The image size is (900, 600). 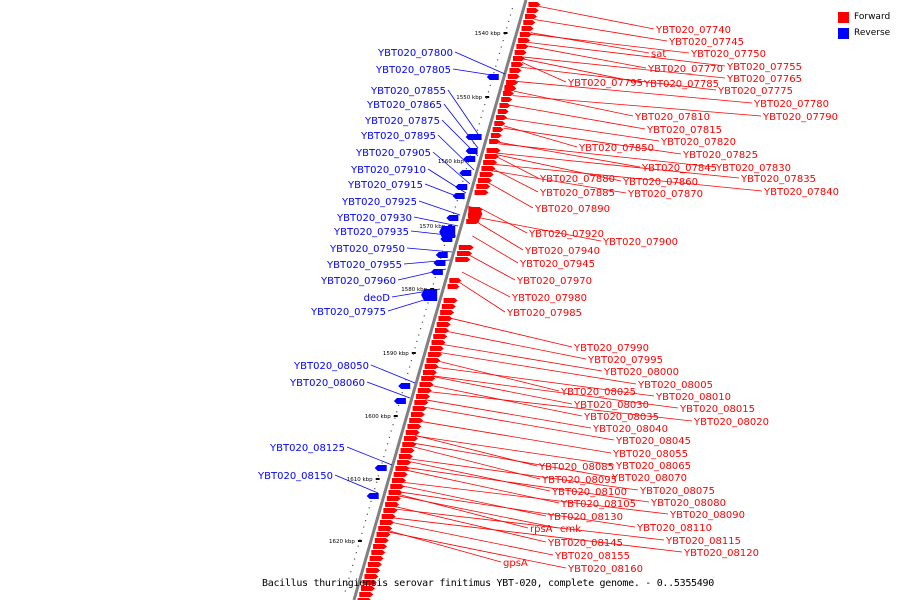 What do you see at coordinates (864, 25) in the screenshot?
I see `legend: Forward Reverse` at bounding box center [864, 25].